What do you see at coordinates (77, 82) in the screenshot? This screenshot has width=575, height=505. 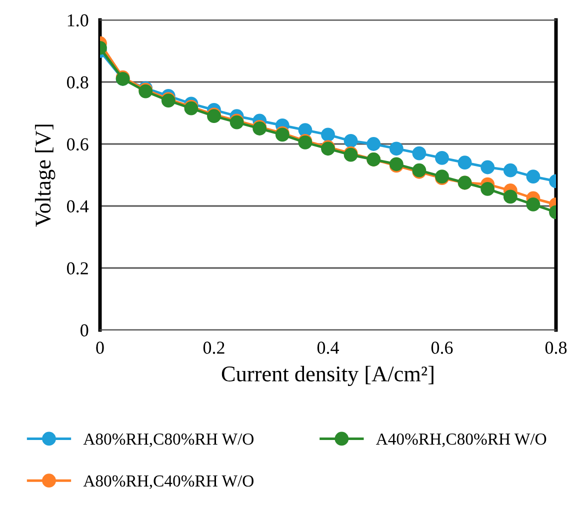 I see `y-tick-label: 0.8` at bounding box center [77, 82].